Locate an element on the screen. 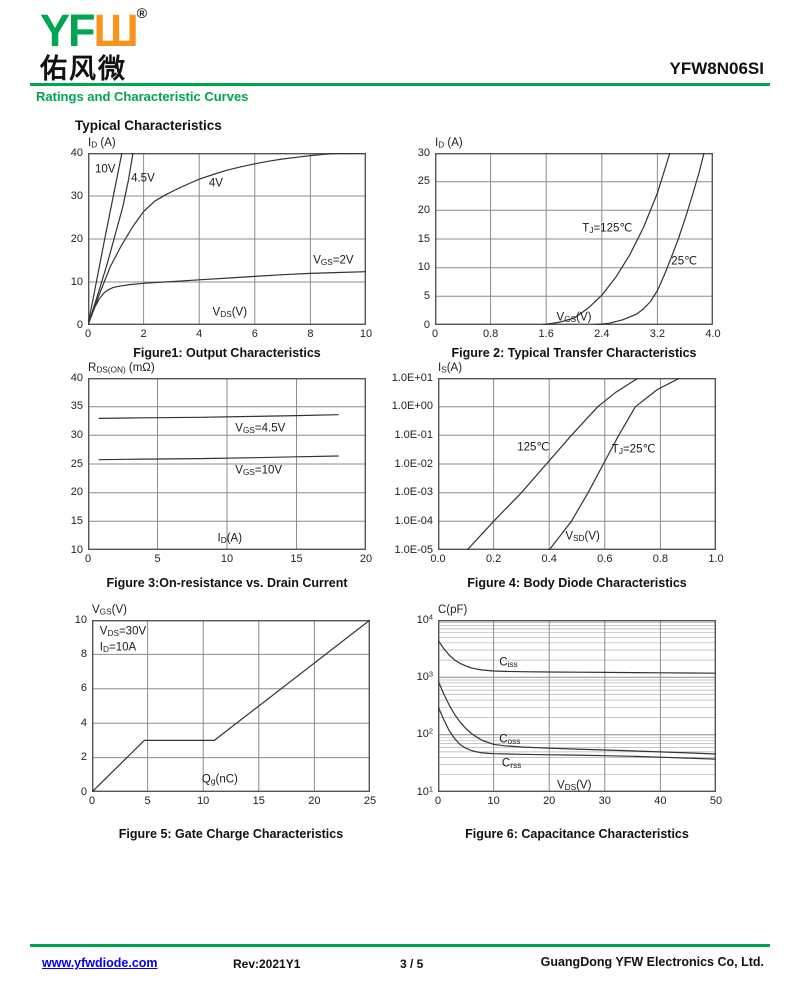 This screenshot has height=999, width=800. curve-label: VGS=10V is located at coordinates (259, 470).